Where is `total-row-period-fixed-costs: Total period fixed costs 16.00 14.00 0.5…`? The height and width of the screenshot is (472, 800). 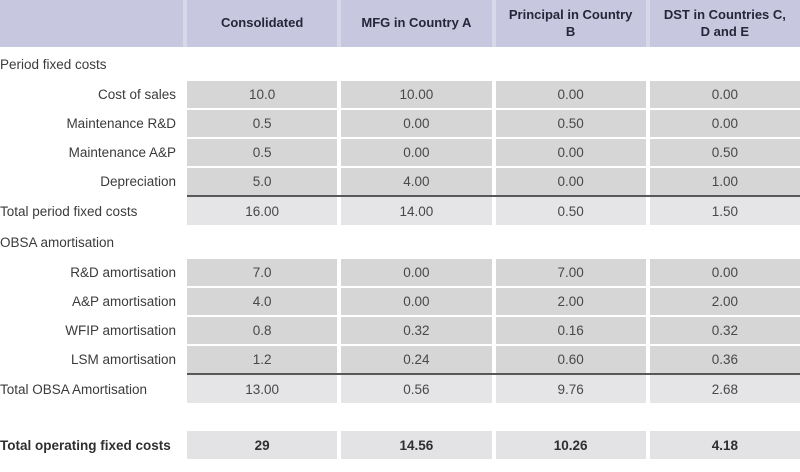 total-row-period-fixed-costs: Total period fixed costs 16.00 14.00 0.5… is located at coordinates (400, 210).